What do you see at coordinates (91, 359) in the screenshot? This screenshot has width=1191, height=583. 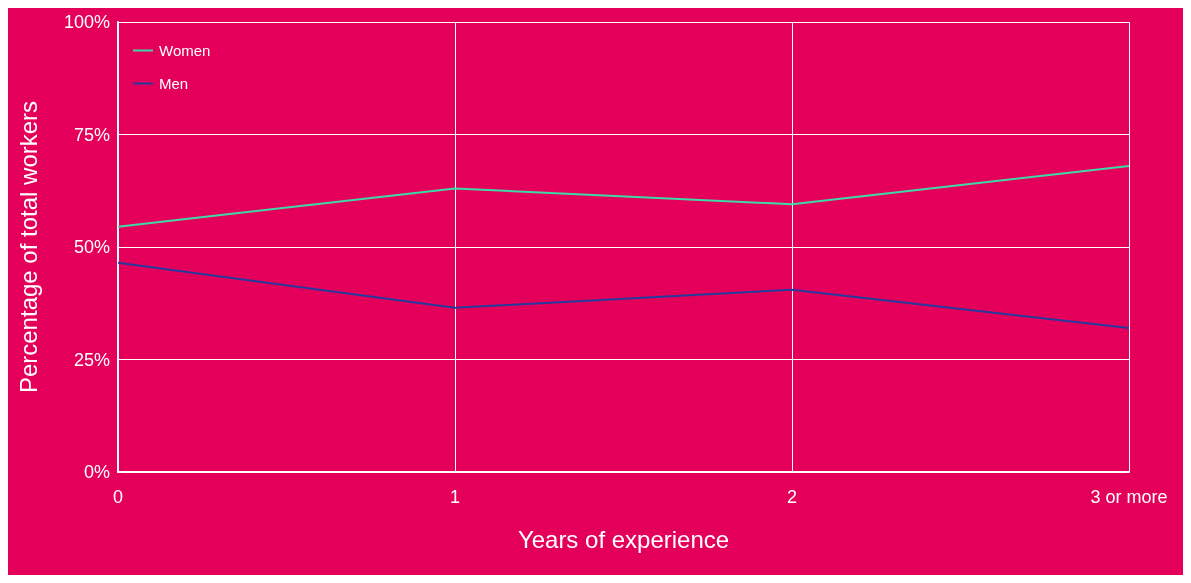 I see `y-tick-label: 25%` at bounding box center [91, 359].